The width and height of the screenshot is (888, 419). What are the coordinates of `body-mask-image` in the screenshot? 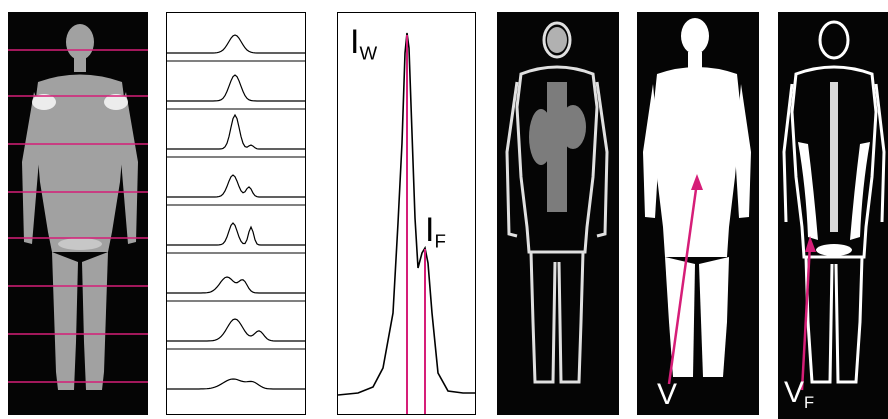 It's located at (697, 201).